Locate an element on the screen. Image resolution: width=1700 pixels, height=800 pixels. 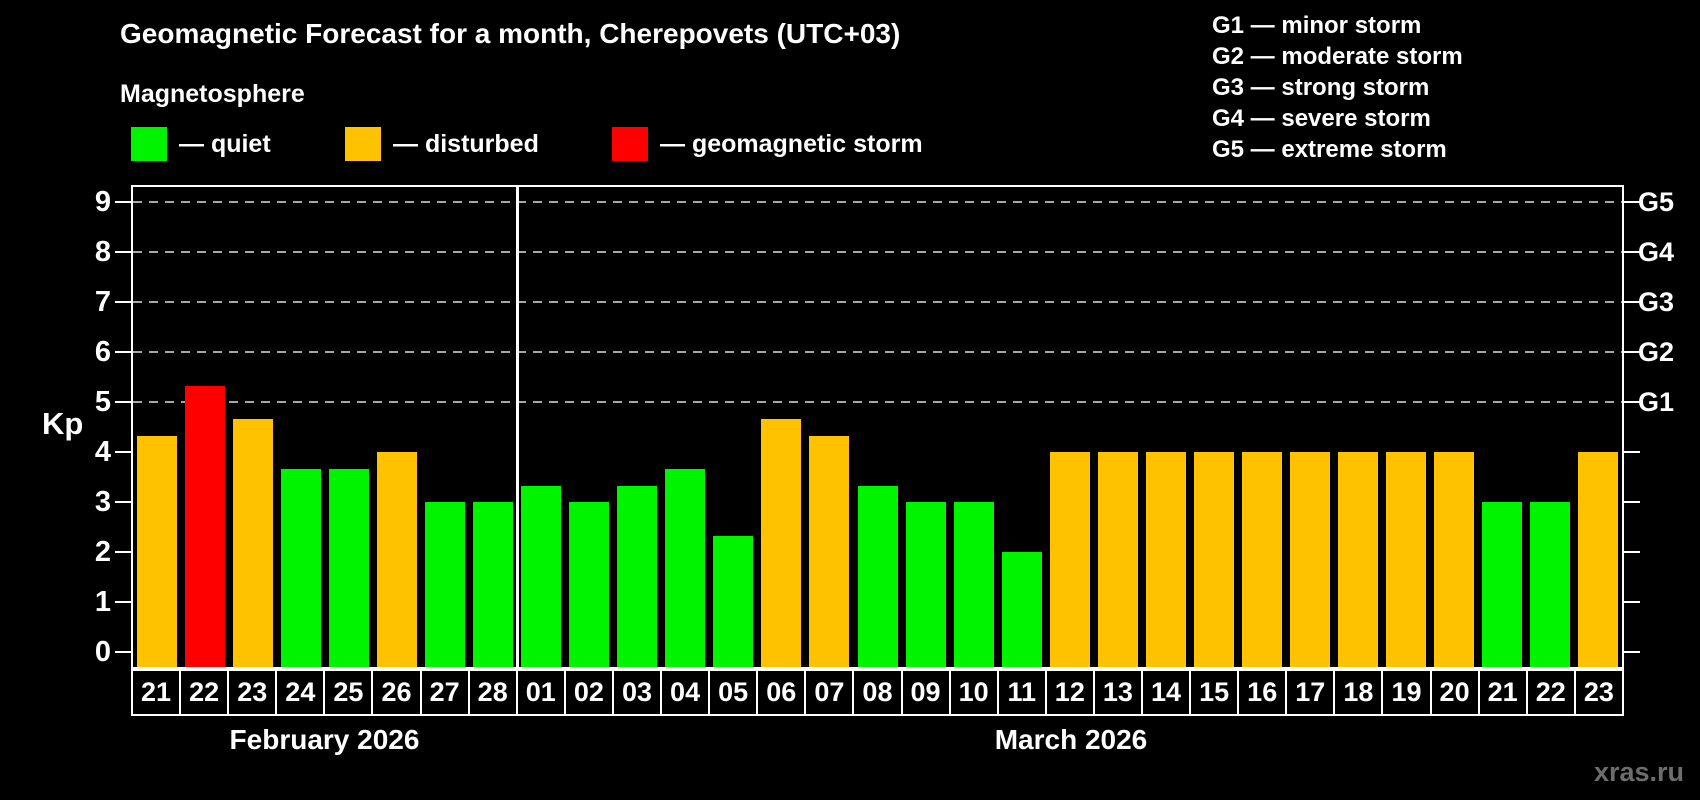
y-axis-tick-label: 0 is located at coordinates (102, 652).